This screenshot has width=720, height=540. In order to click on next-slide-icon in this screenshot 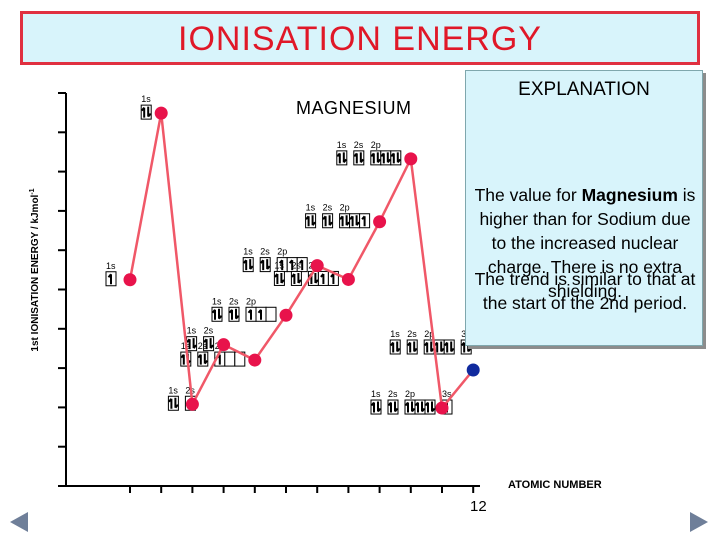, I will do `click(699, 522)`.